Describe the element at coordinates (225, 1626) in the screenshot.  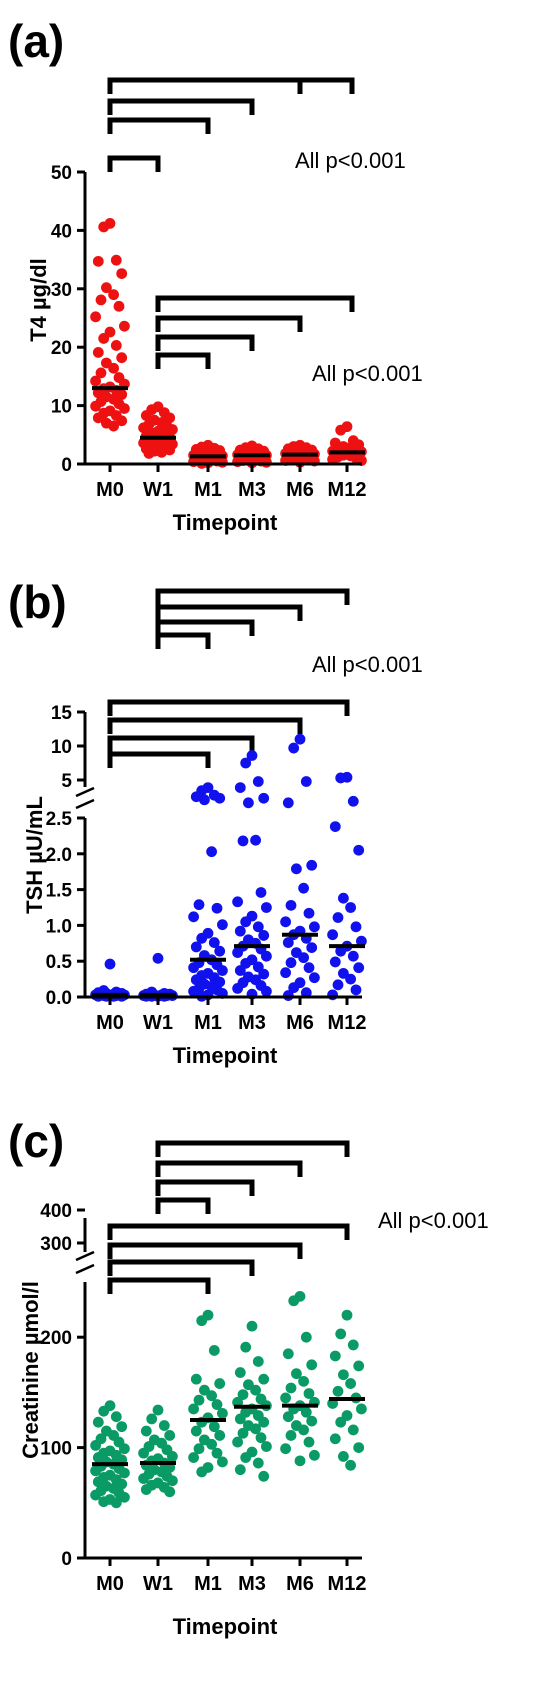
I see `panel-c-x-axis-label: Timepoint` at that location.